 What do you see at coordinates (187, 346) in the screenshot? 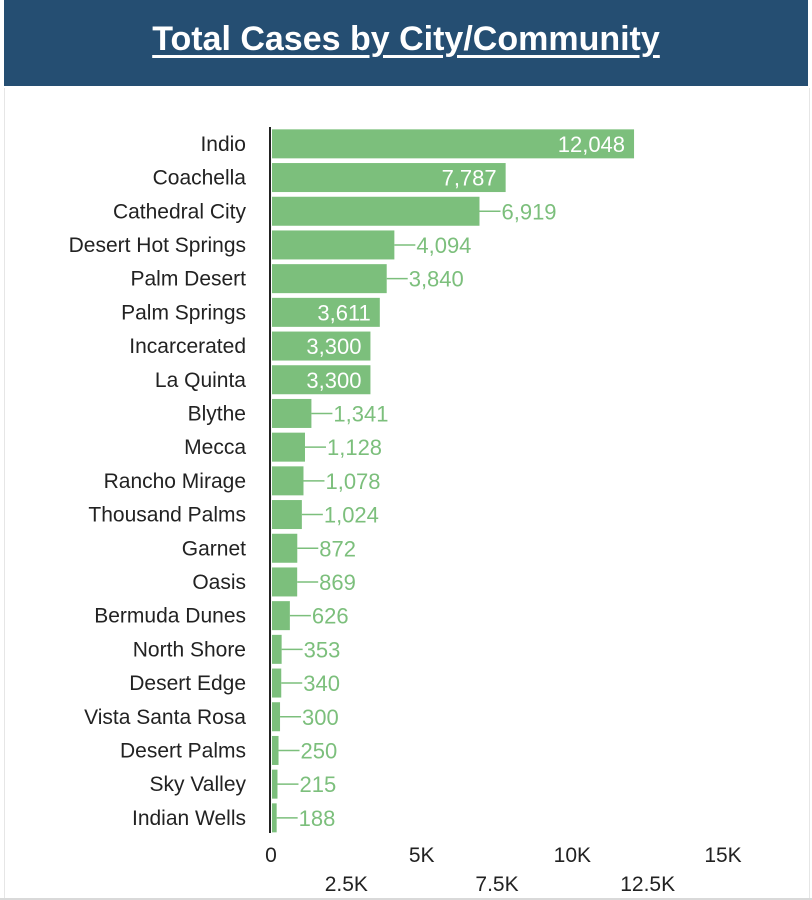
I see `category-label: Incarcerated` at bounding box center [187, 346].